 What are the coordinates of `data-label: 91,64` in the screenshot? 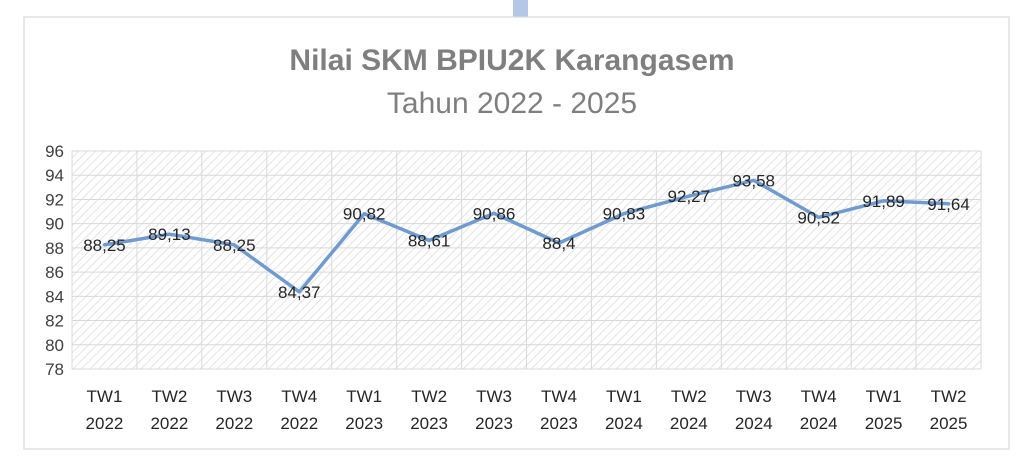 It's located at (948, 204).